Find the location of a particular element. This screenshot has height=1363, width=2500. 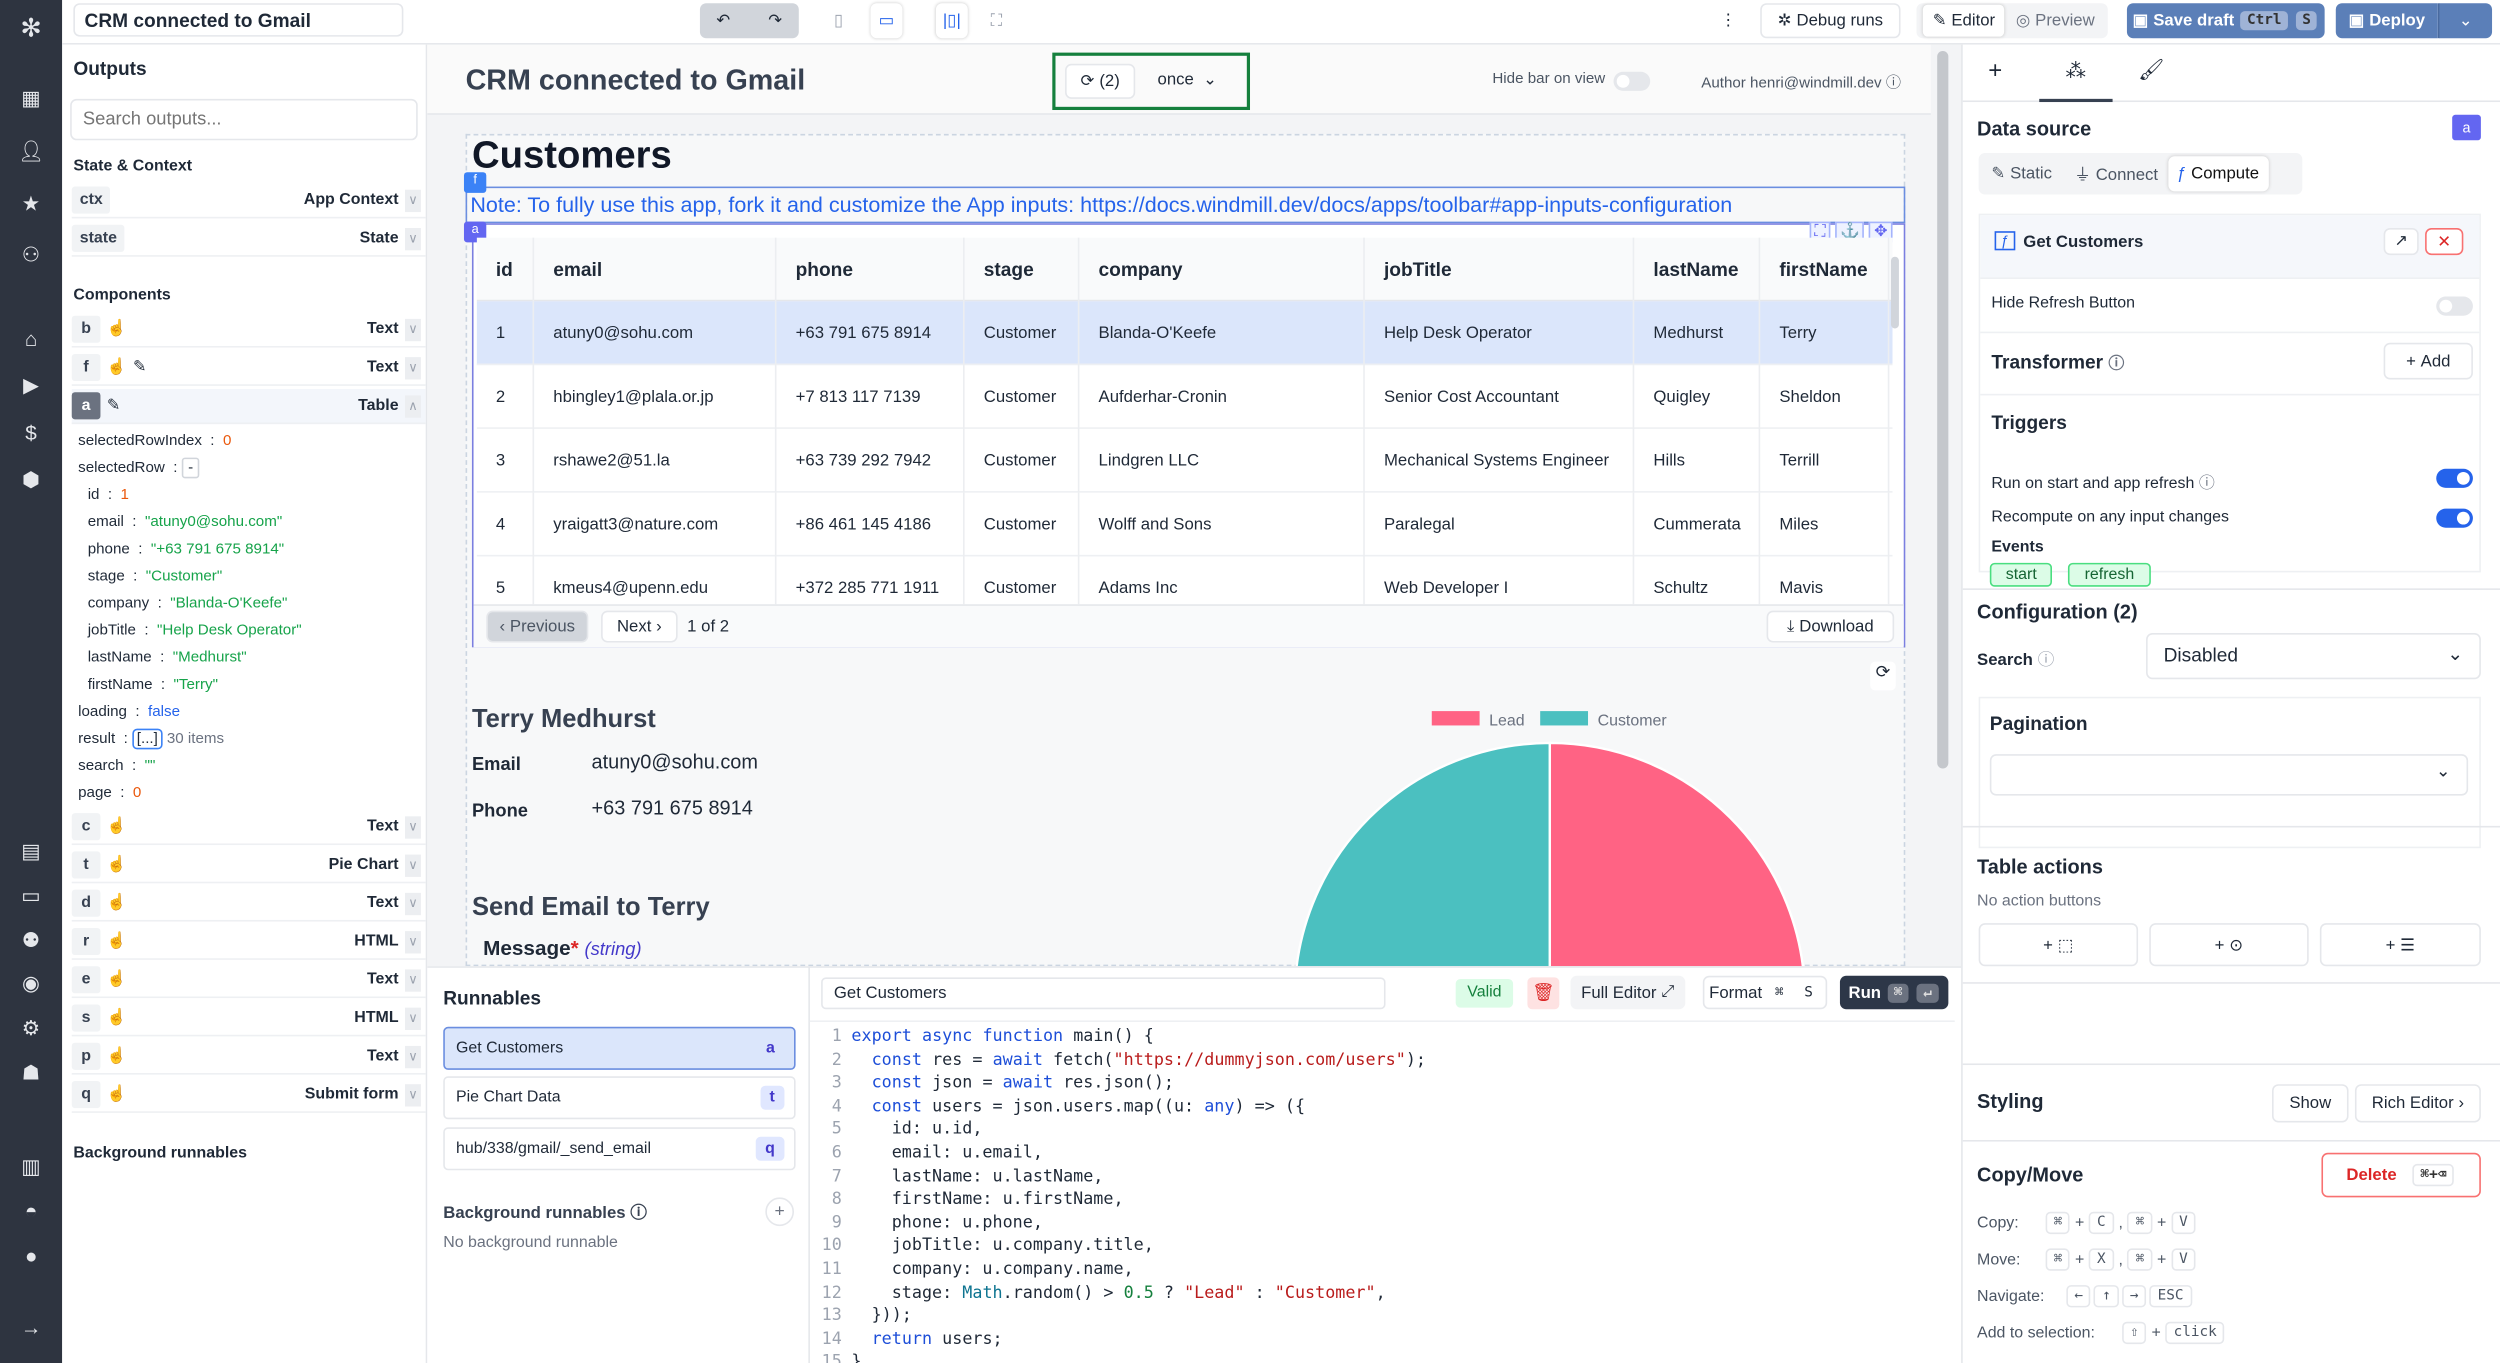

add-background-runnable-button: + is located at coordinates (780, 1212).